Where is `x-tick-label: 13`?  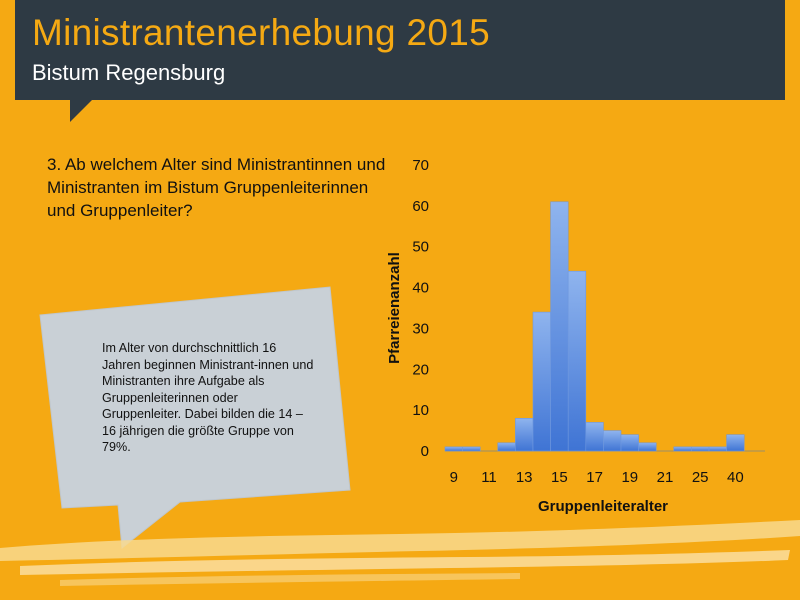
x-tick-label: 13 is located at coordinates (524, 477).